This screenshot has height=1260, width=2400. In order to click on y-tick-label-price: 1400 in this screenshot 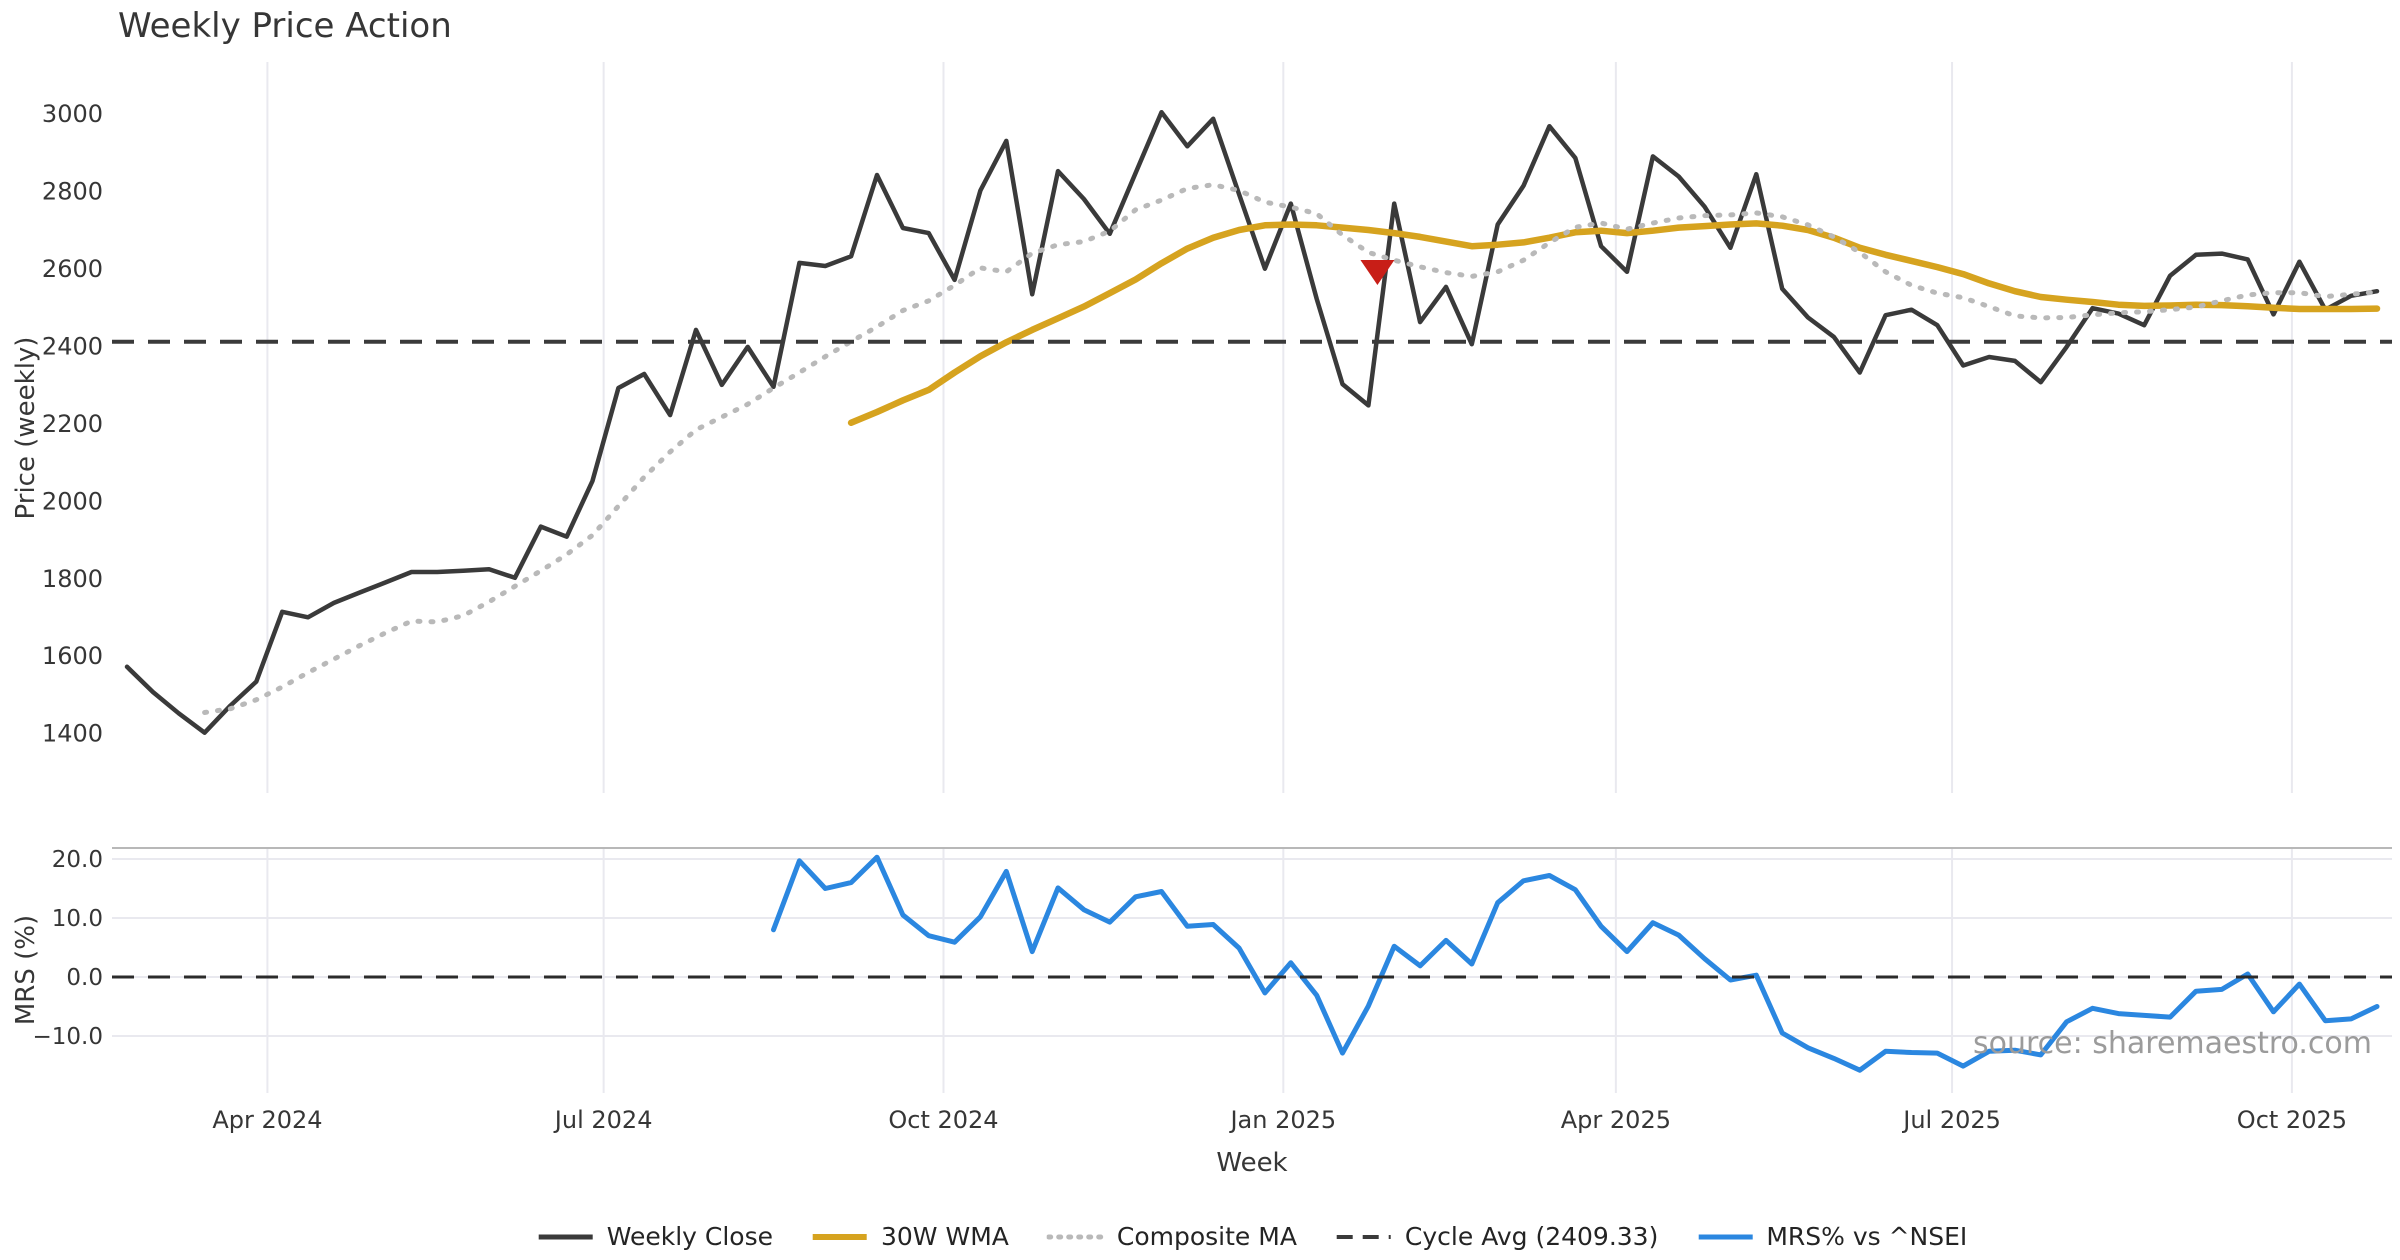, I will do `click(72, 734)`.